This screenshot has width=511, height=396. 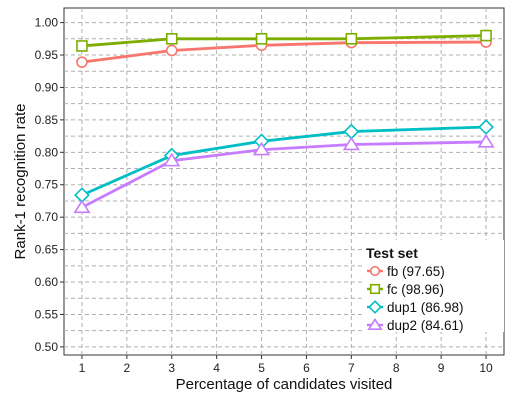 I want to click on legend-label-dup2: dup2 (84.61), so click(x=425, y=325).